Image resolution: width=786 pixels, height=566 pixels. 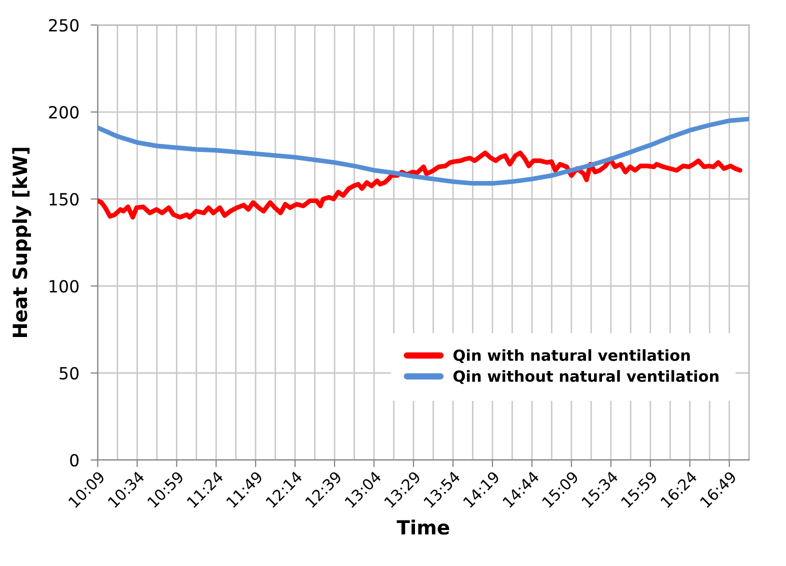 What do you see at coordinates (22, 243) in the screenshot?
I see `y-axis-title: Heat Supply [kW]` at bounding box center [22, 243].